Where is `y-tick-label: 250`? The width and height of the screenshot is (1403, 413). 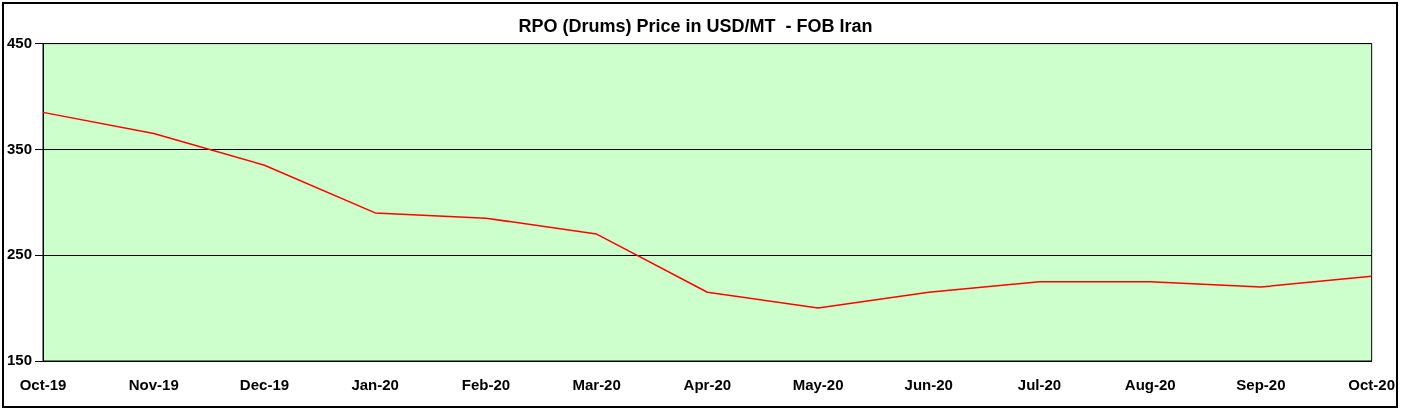 y-tick-label: 250 is located at coordinates (20, 254).